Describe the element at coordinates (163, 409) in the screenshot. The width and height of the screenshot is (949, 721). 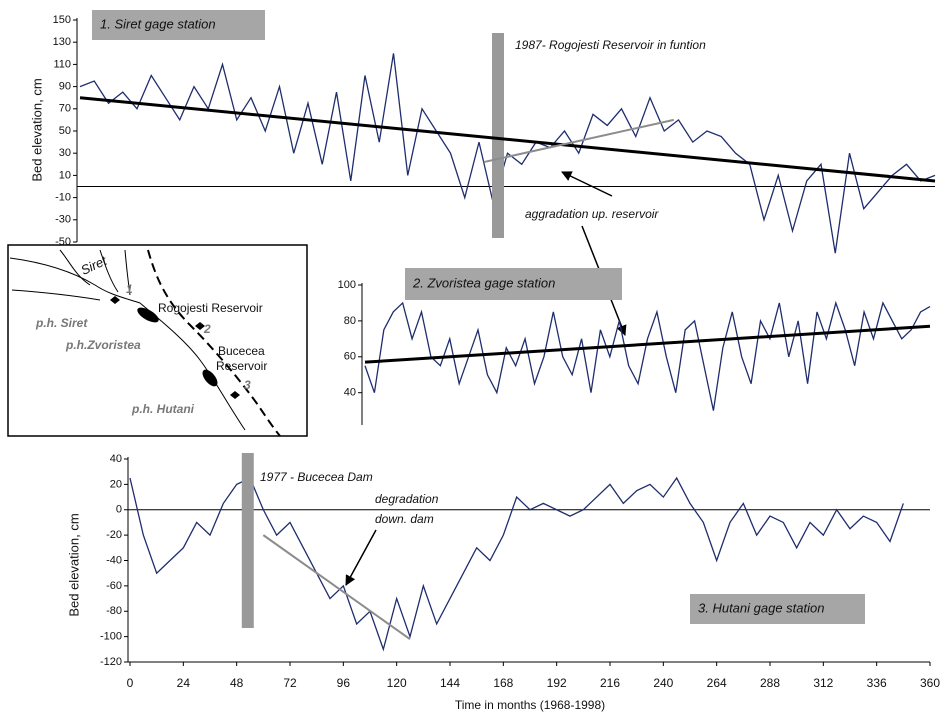
I see `map-label: p.h. Hutani` at that location.